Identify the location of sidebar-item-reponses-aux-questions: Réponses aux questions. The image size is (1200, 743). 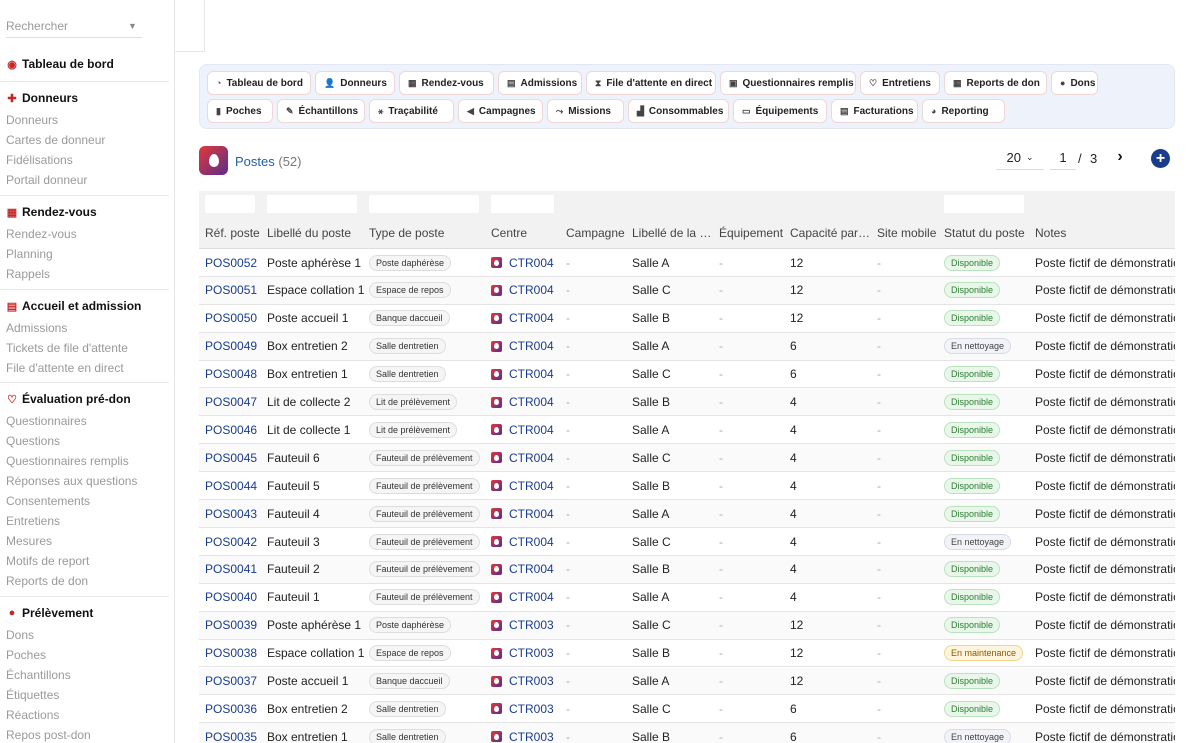
(72, 481).